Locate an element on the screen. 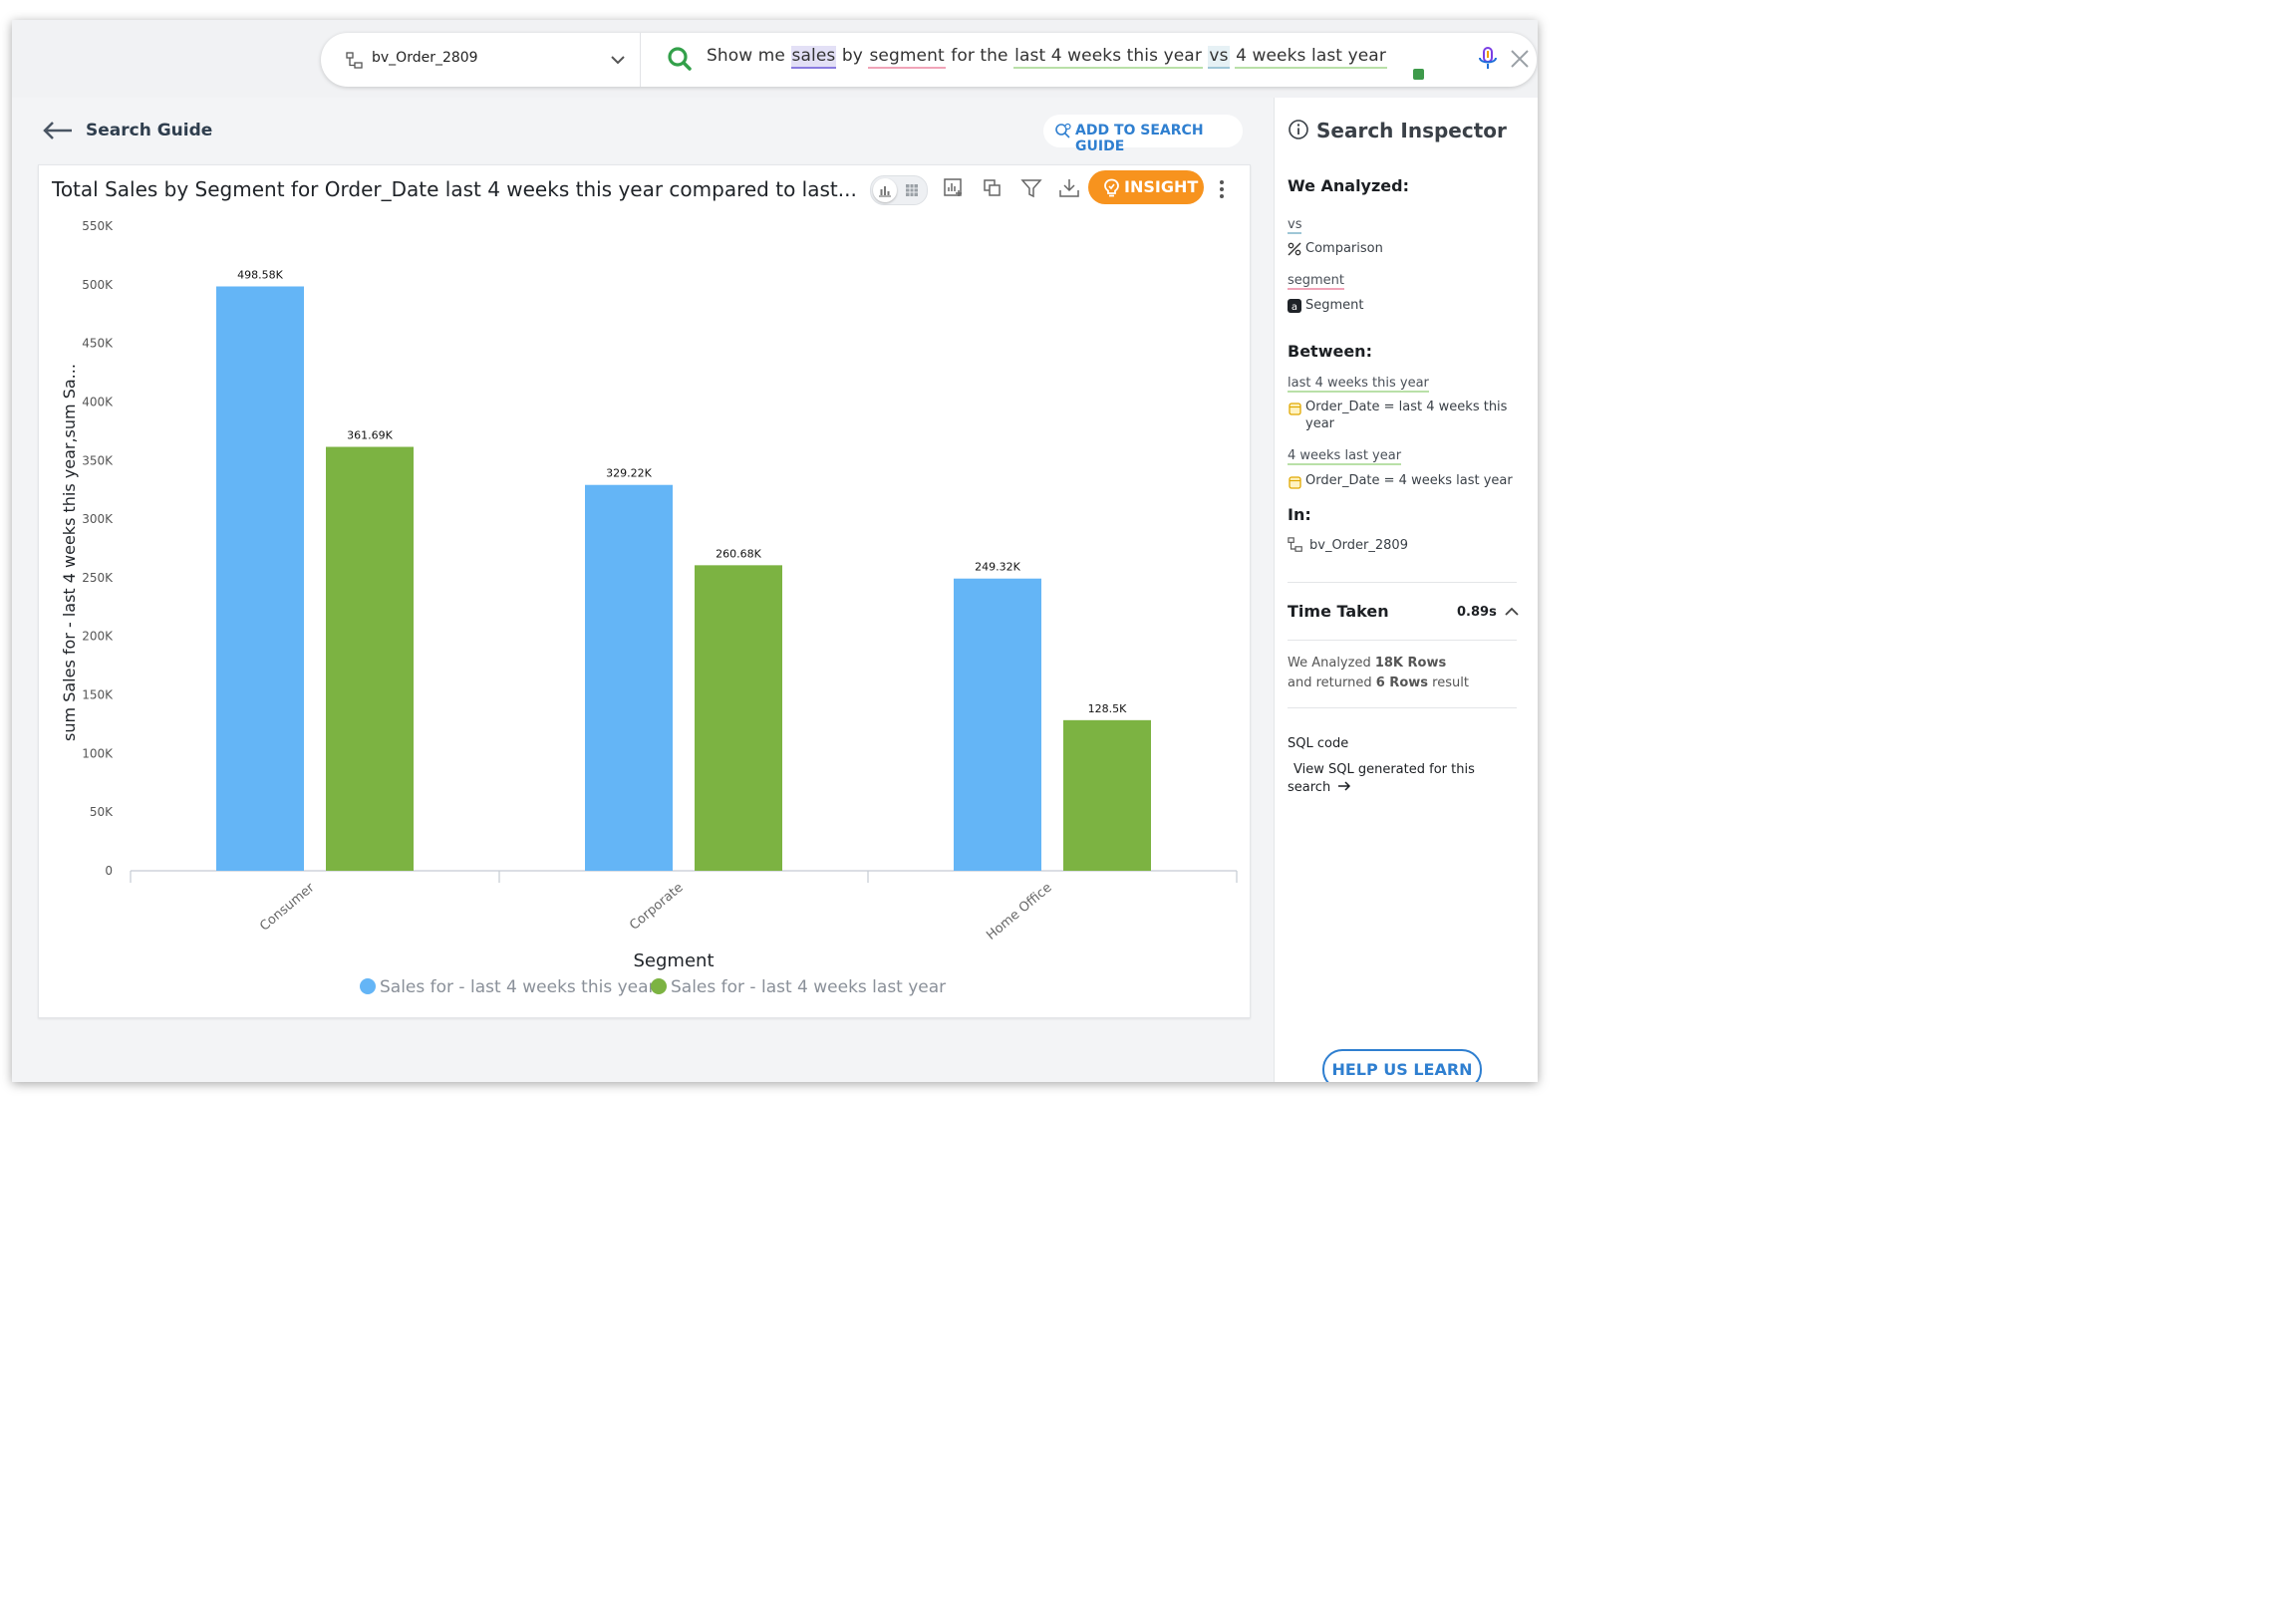 The image size is (2296, 1618). bar-chart-icon is located at coordinates (885, 191).